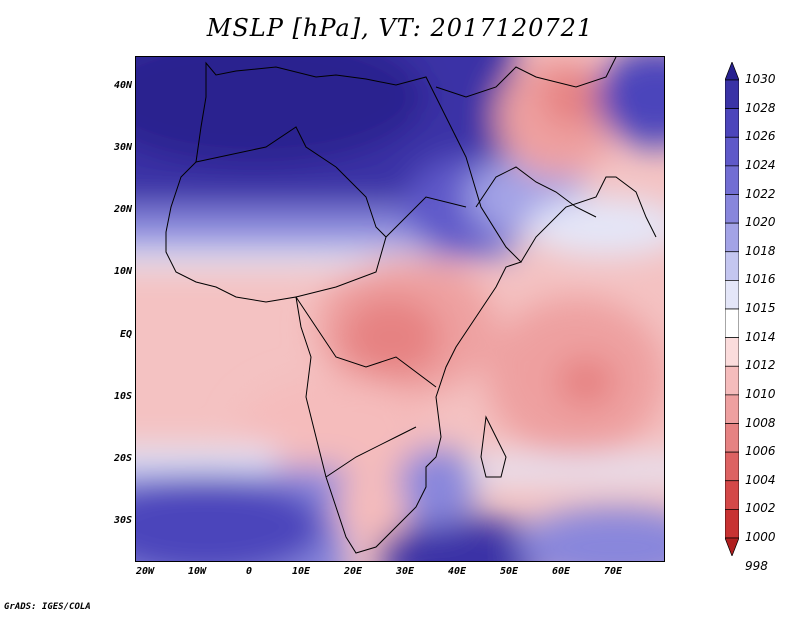 Image resolution: width=800 pixels, height=618 pixels. What do you see at coordinates (122, 458) in the screenshot?
I see `lat-label: 20S` at bounding box center [122, 458].